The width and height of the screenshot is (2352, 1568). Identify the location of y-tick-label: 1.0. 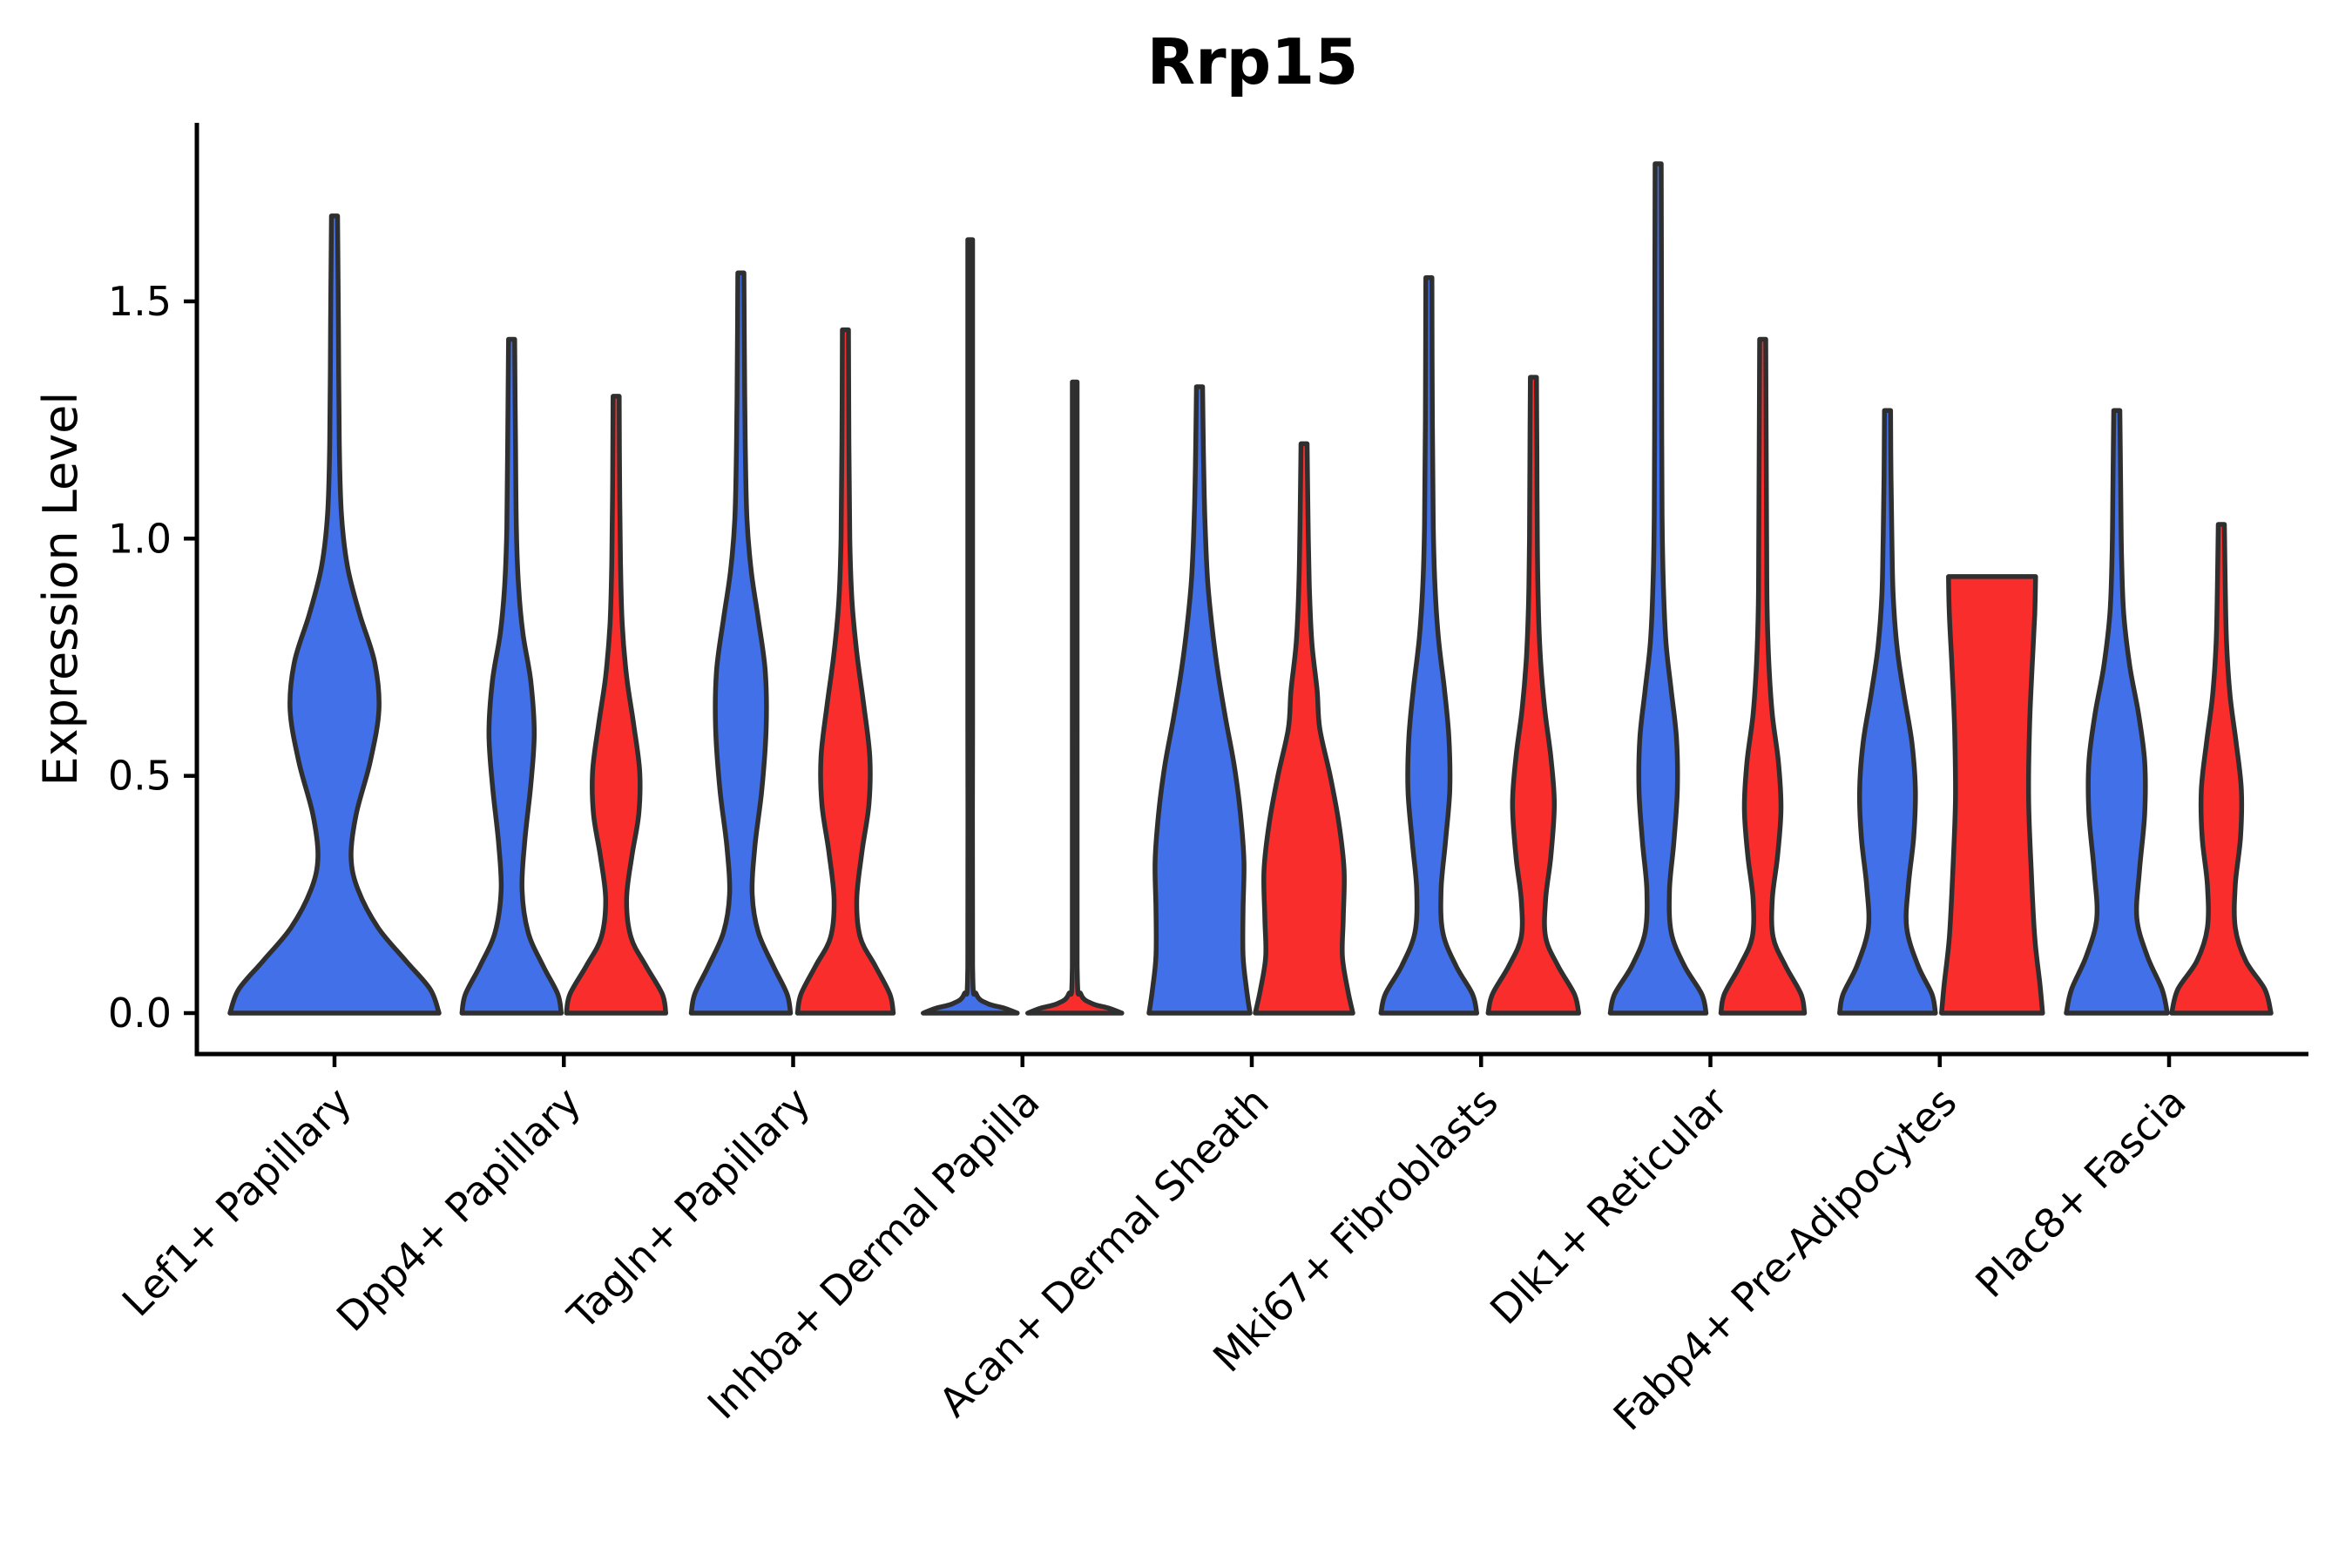
(140, 538).